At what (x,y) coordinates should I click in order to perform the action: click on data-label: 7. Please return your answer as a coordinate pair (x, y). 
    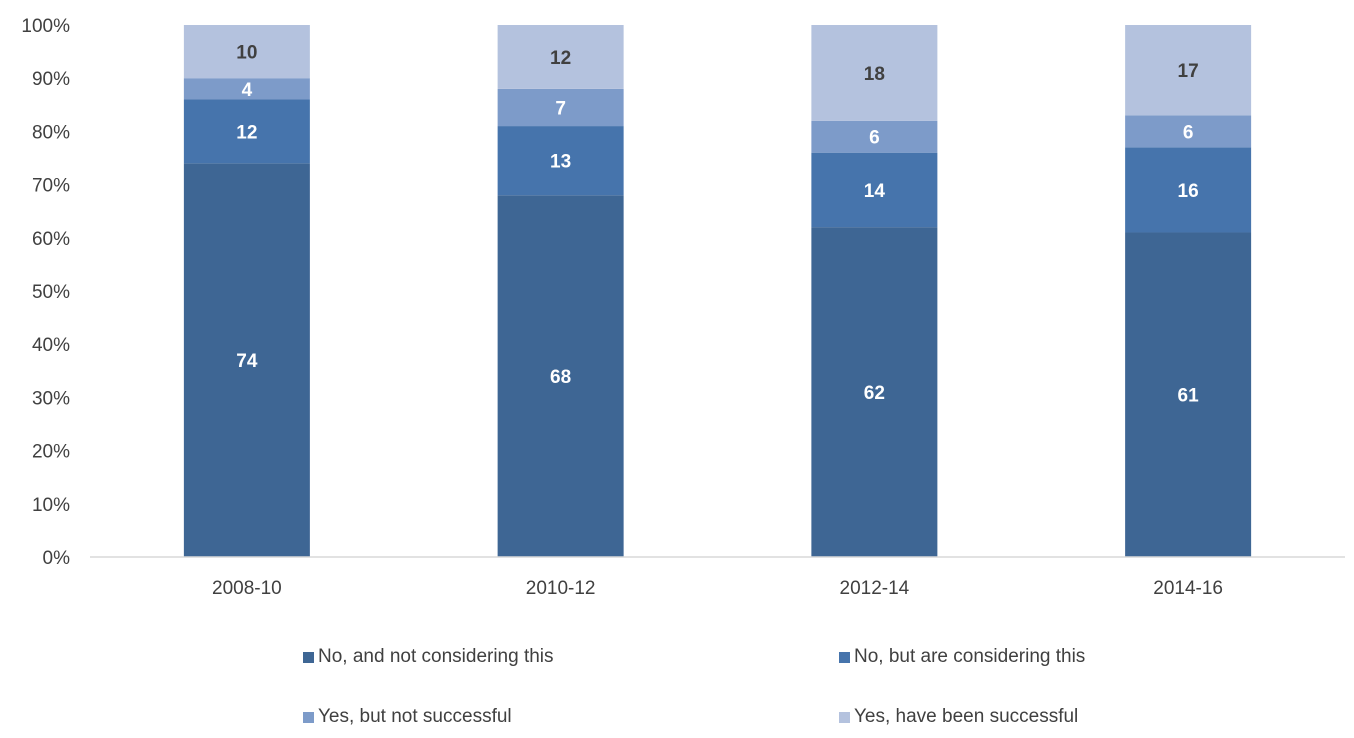
    Looking at the image, I should click on (560, 108).